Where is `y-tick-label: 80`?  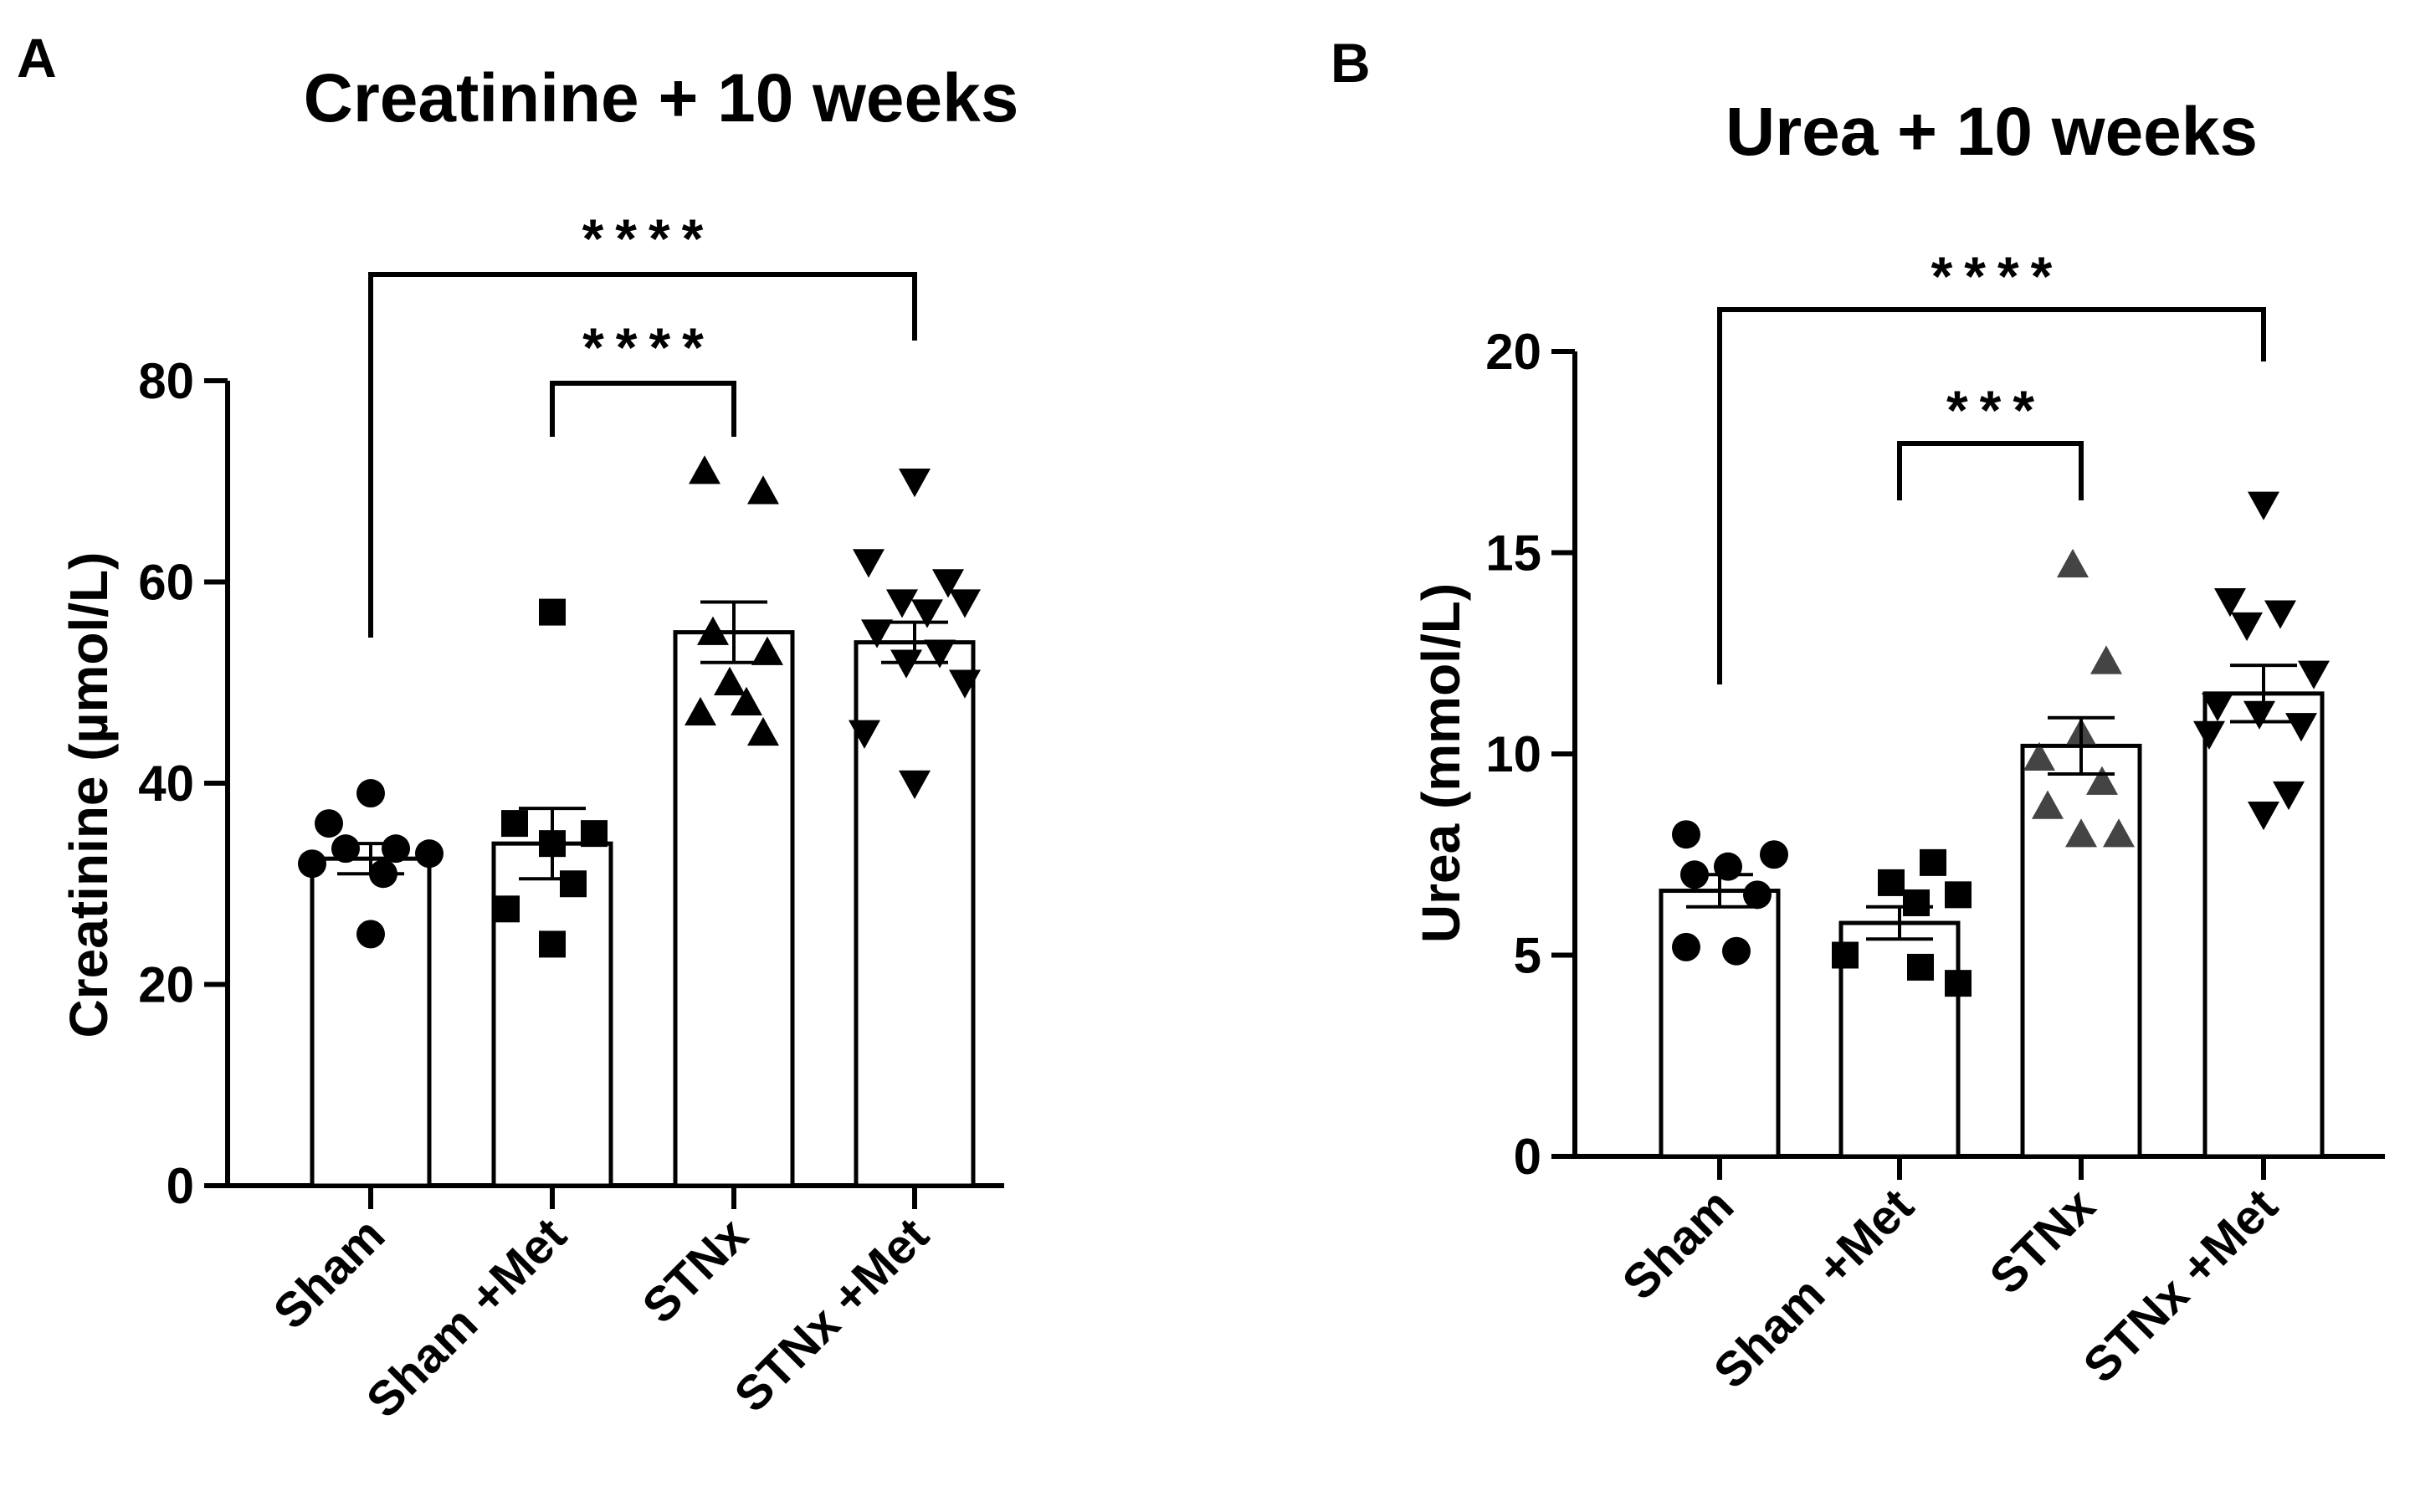 y-tick-label: 80 is located at coordinates (166, 381).